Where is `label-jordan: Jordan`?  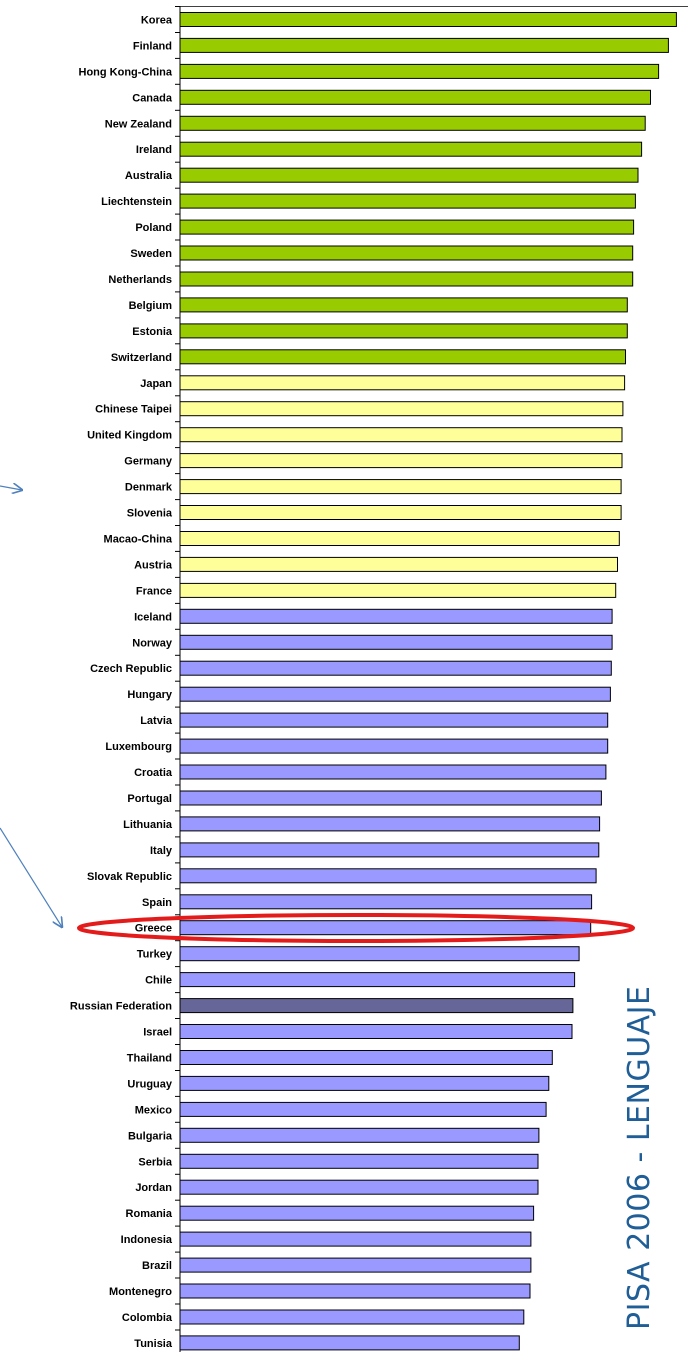
label-jordan: Jordan is located at coordinates (153, 1188).